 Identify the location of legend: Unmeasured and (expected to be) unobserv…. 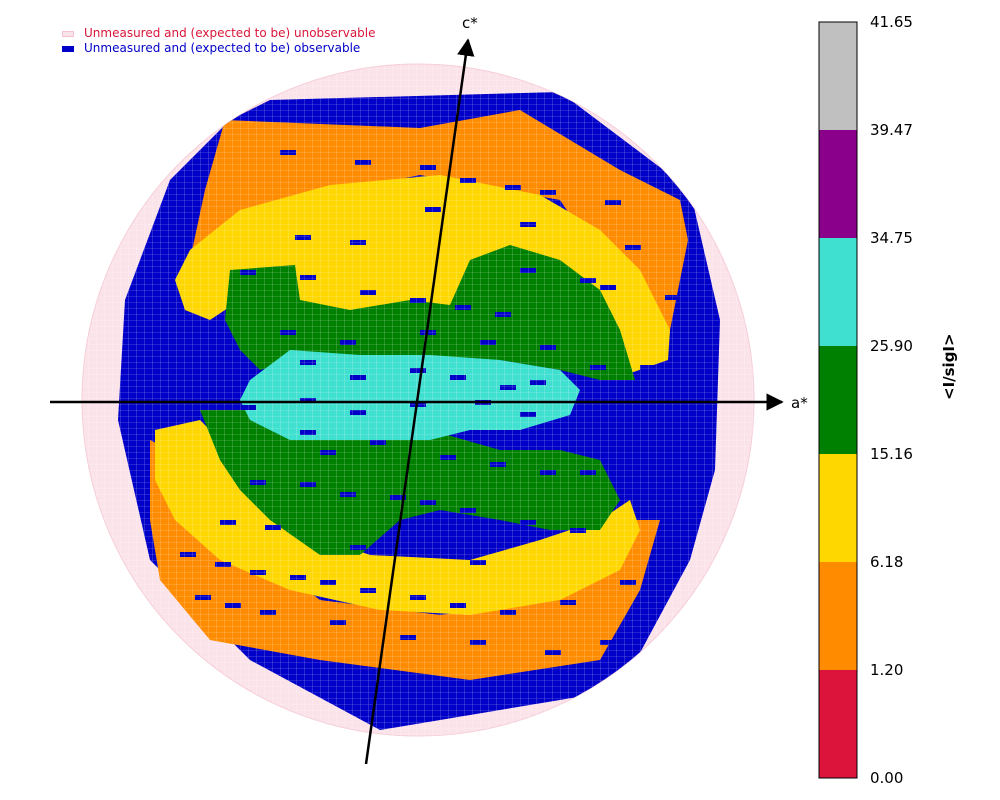
(219, 41).